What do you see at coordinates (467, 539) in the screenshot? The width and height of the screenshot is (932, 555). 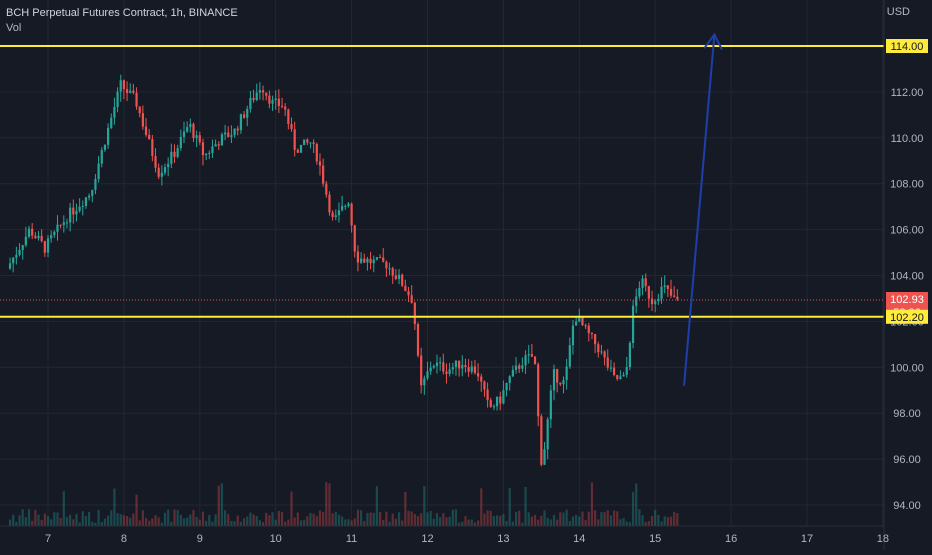 I see `time-axis: 7 8 9 10 11 12 13 14 15 16 17 18` at bounding box center [467, 539].